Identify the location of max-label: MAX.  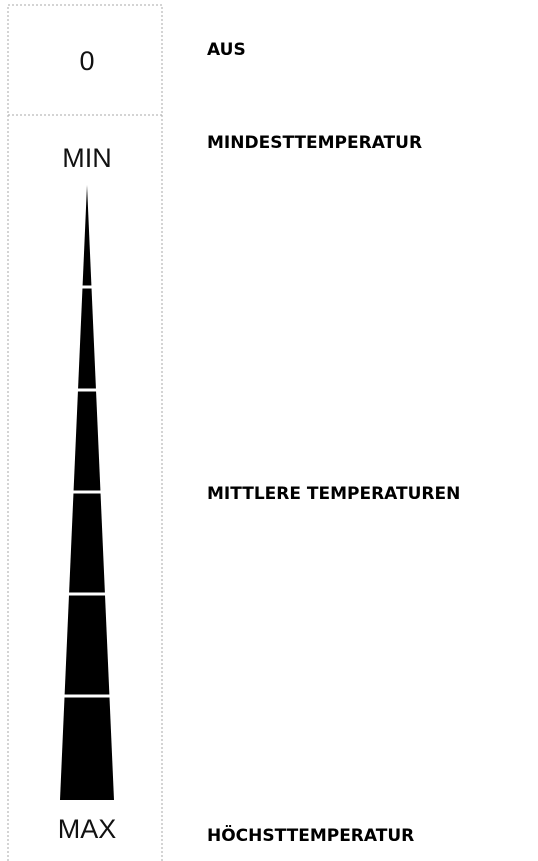
(87, 829).